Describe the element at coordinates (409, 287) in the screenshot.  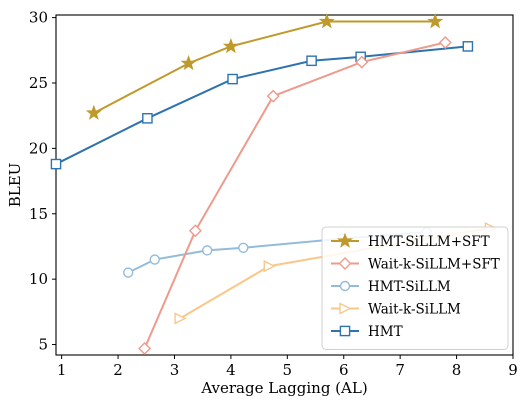
I see `legend-label: HMT-SiLLM` at that location.